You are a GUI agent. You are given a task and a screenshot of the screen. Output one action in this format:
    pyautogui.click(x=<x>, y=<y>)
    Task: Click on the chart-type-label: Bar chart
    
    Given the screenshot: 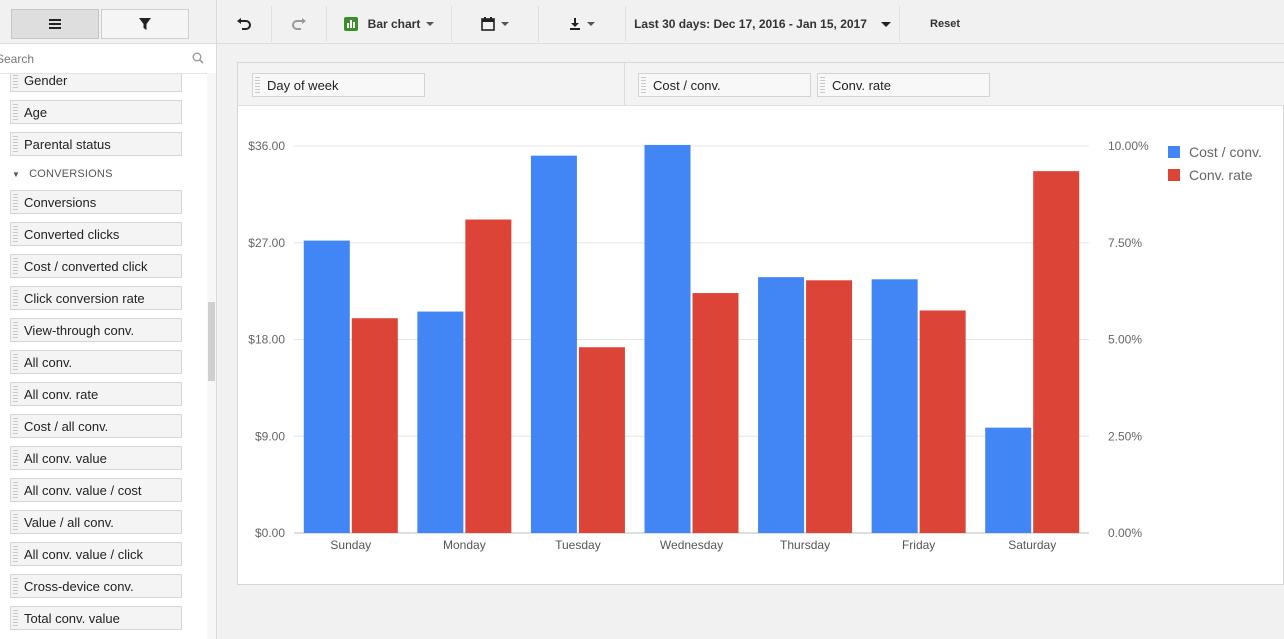 What is the action you would take?
    pyautogui.click(x=394, y=24)
    